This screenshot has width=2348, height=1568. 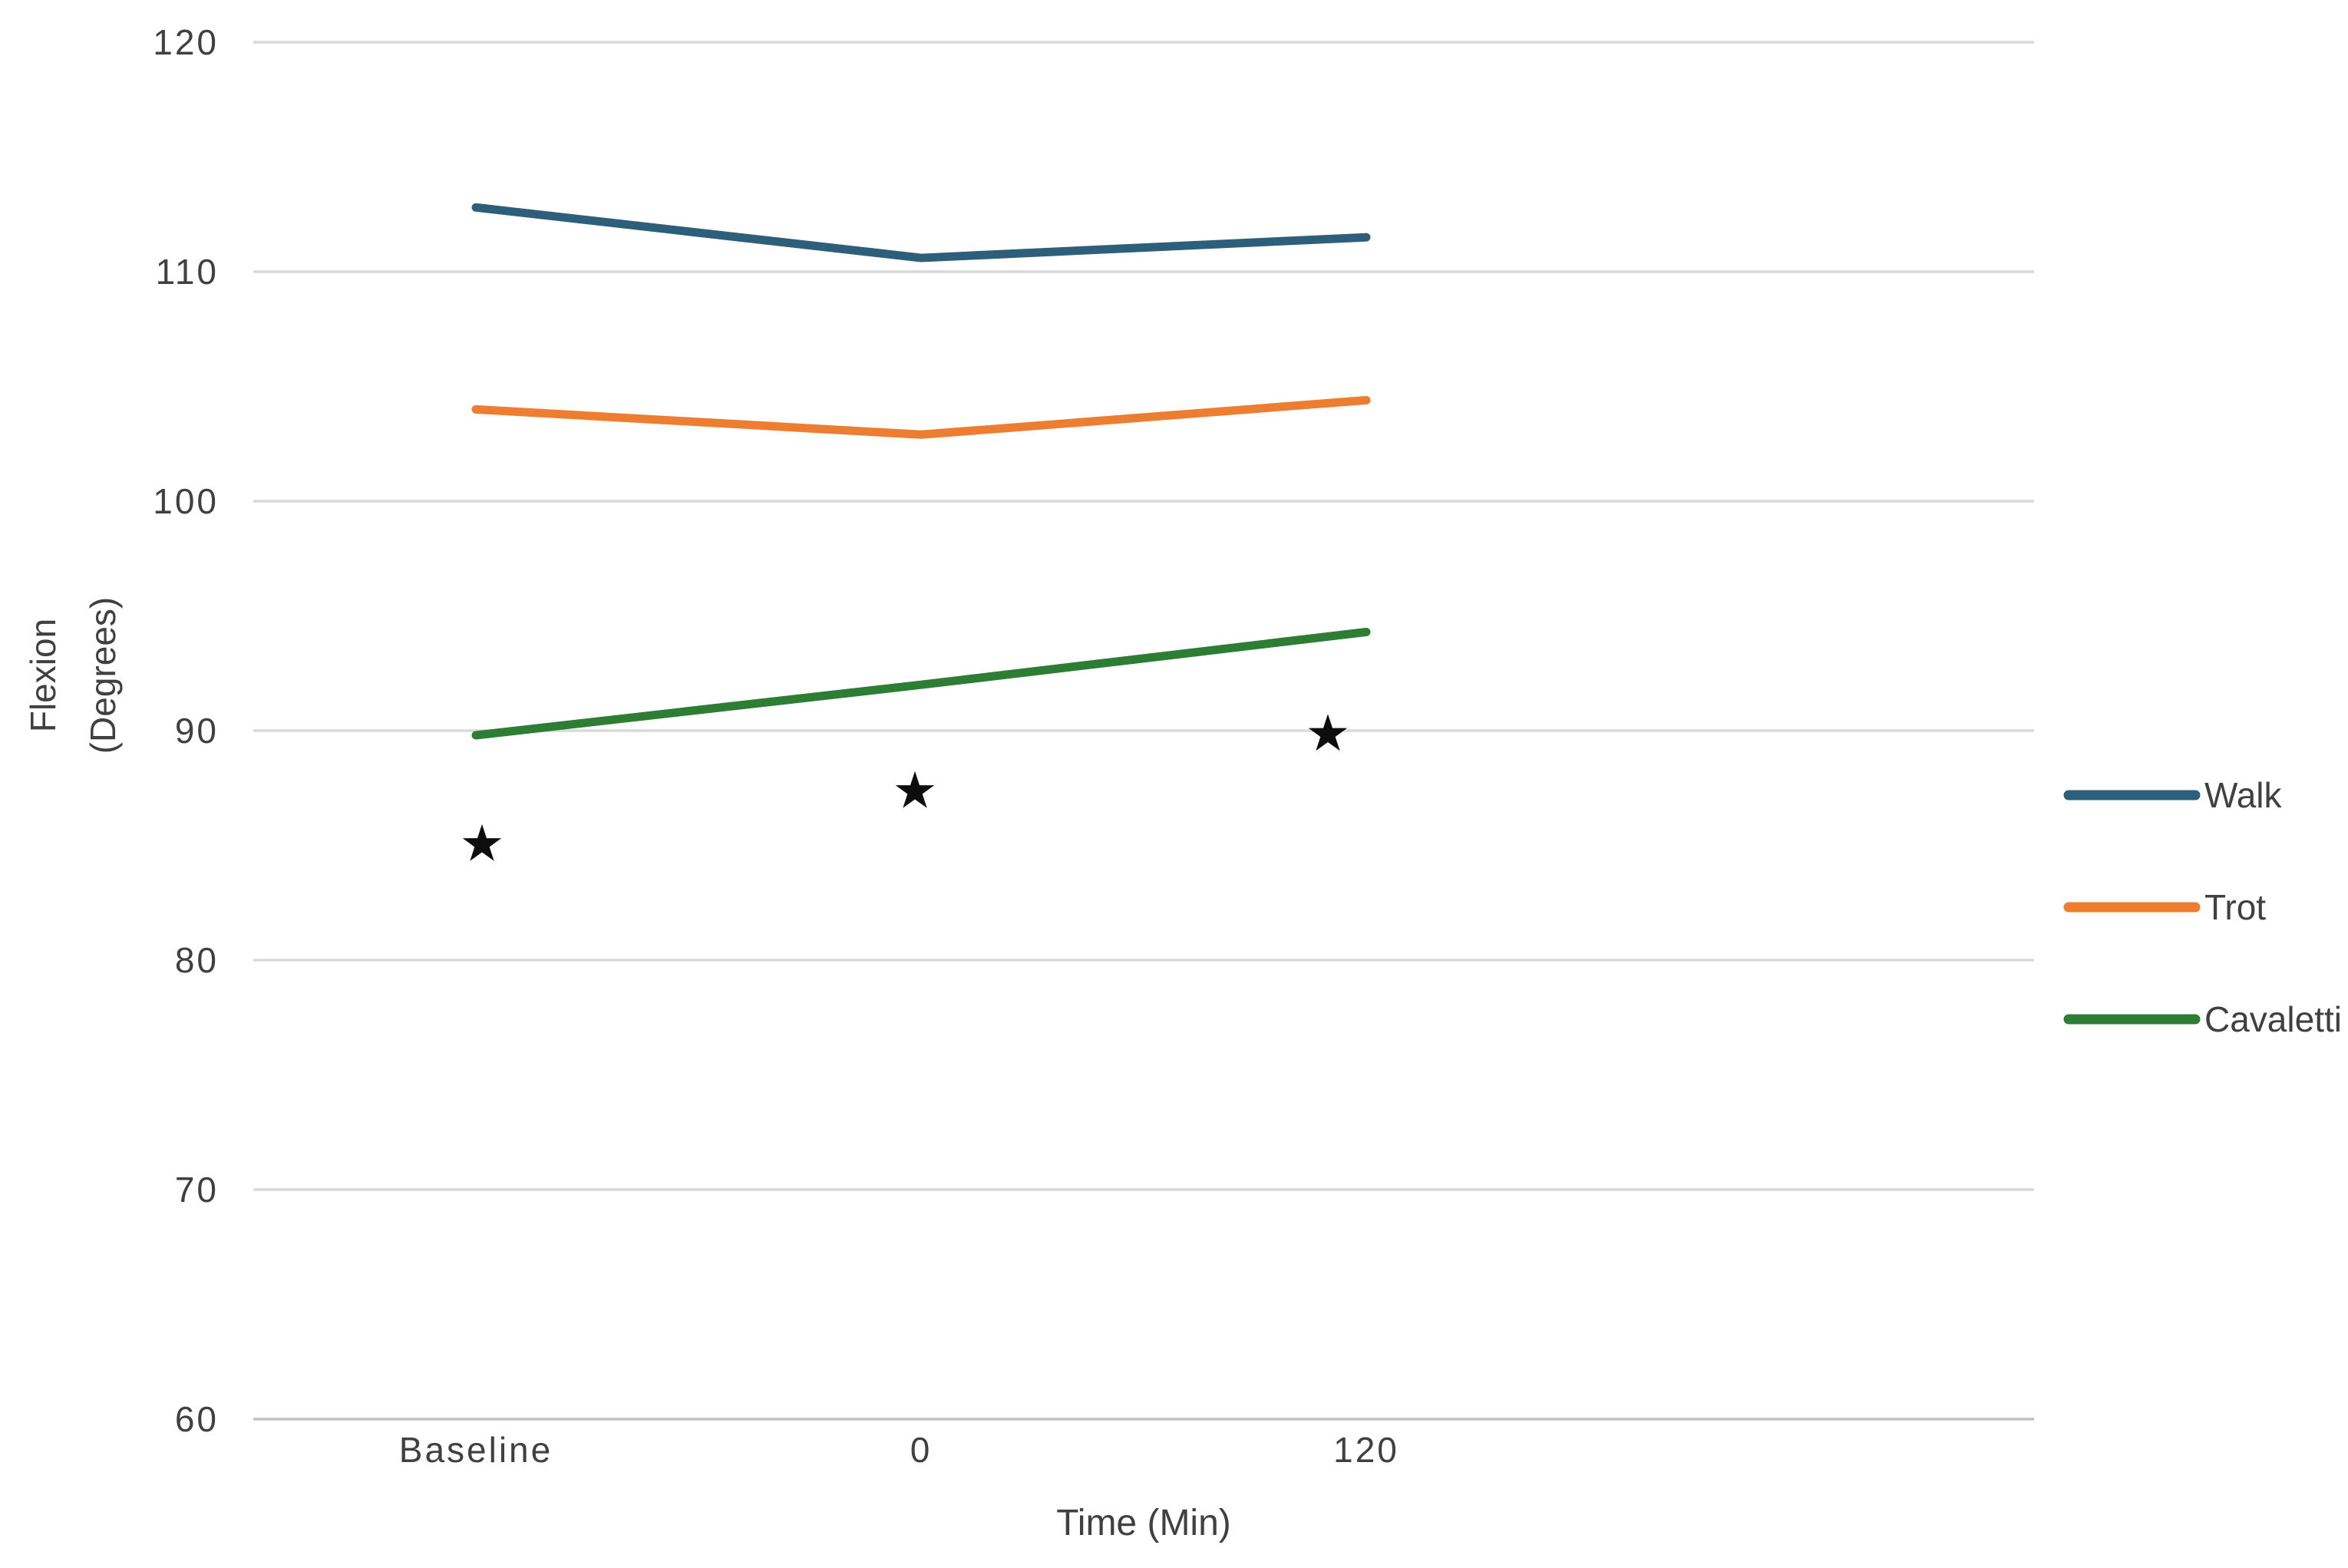 I want to click on y-tick-label: 60, so click(x=197, y=1419).